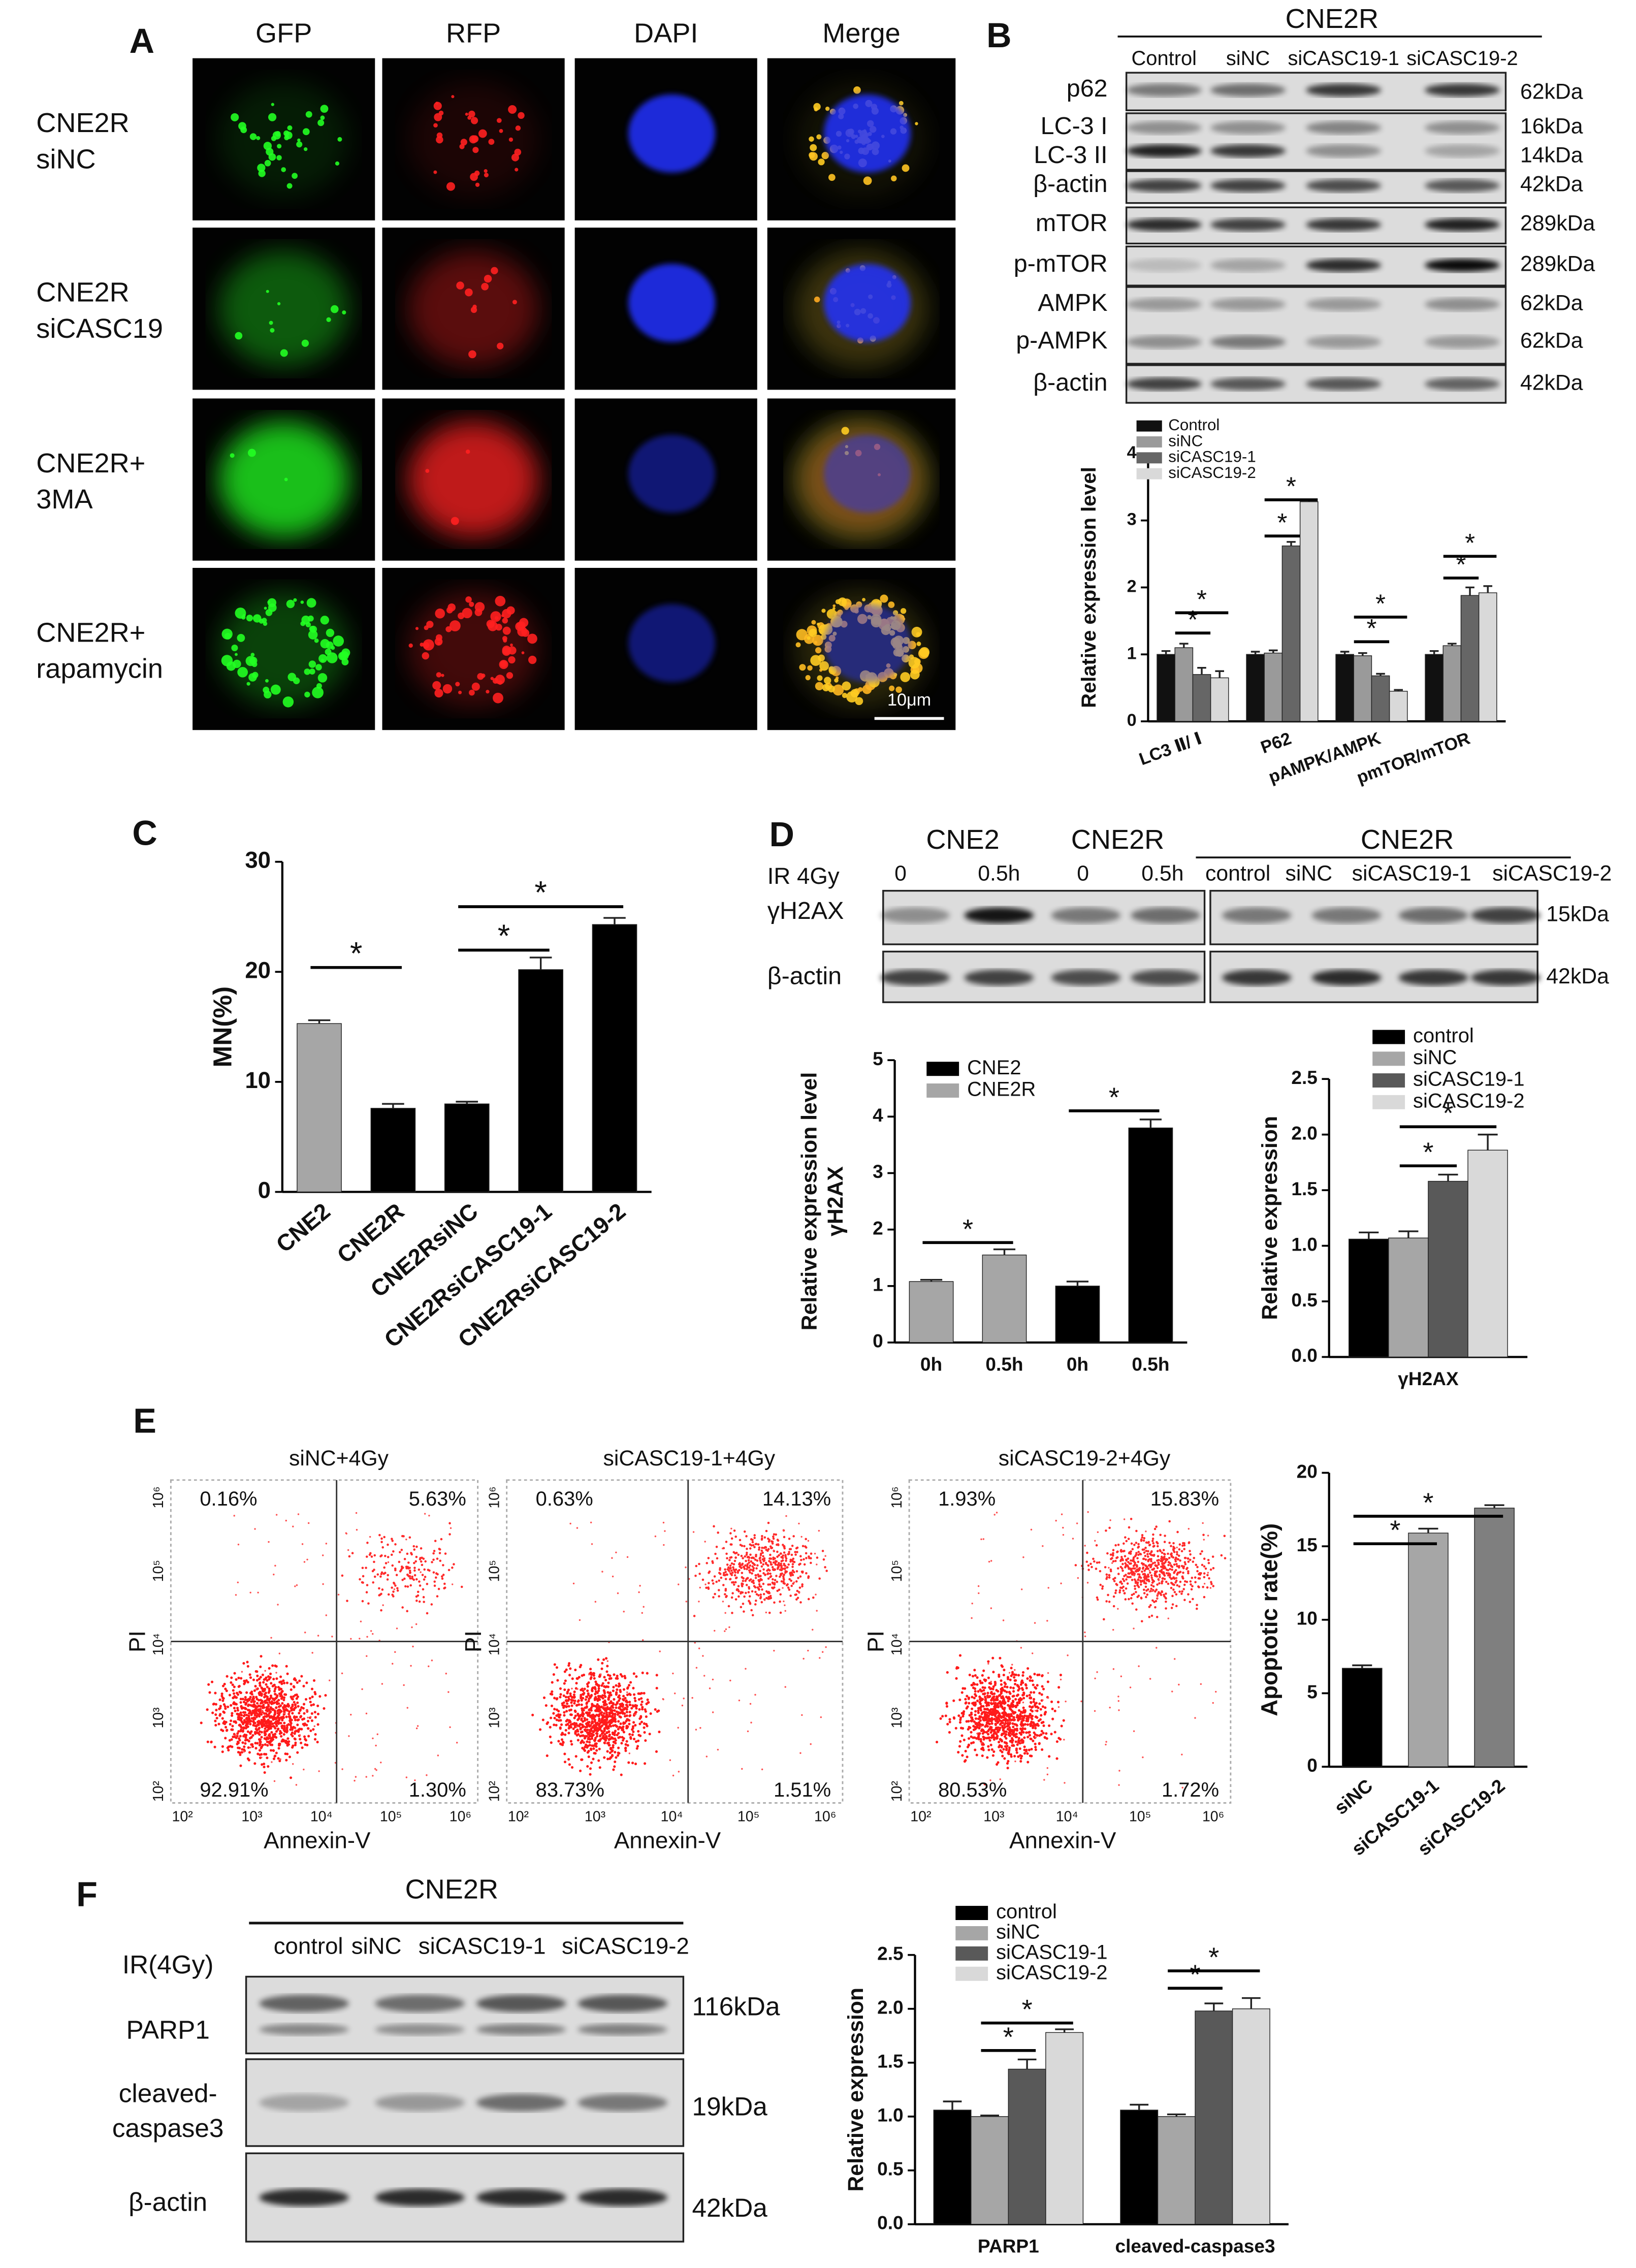 This screenshot has width=1636, height=2268. Describe the element at coordinates (1248, 90) in the screenshot. I see `blot-band` at that location.